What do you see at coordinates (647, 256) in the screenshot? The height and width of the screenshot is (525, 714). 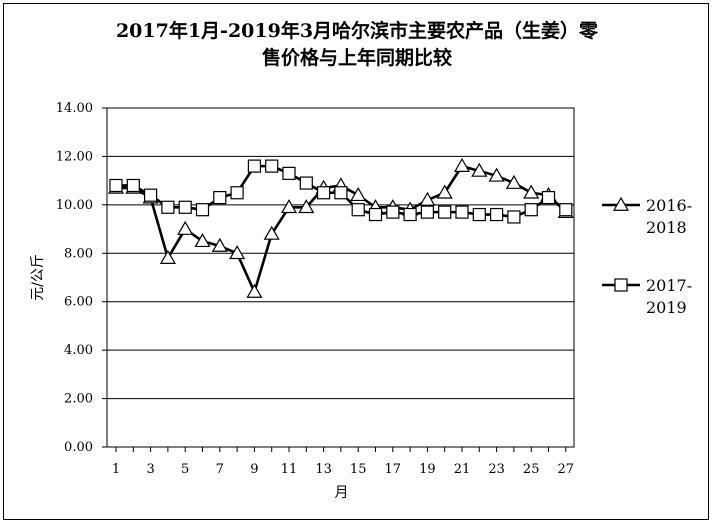 I see `legend: 2016- 2018 2017- 2019` at bounding box center [647, 256].